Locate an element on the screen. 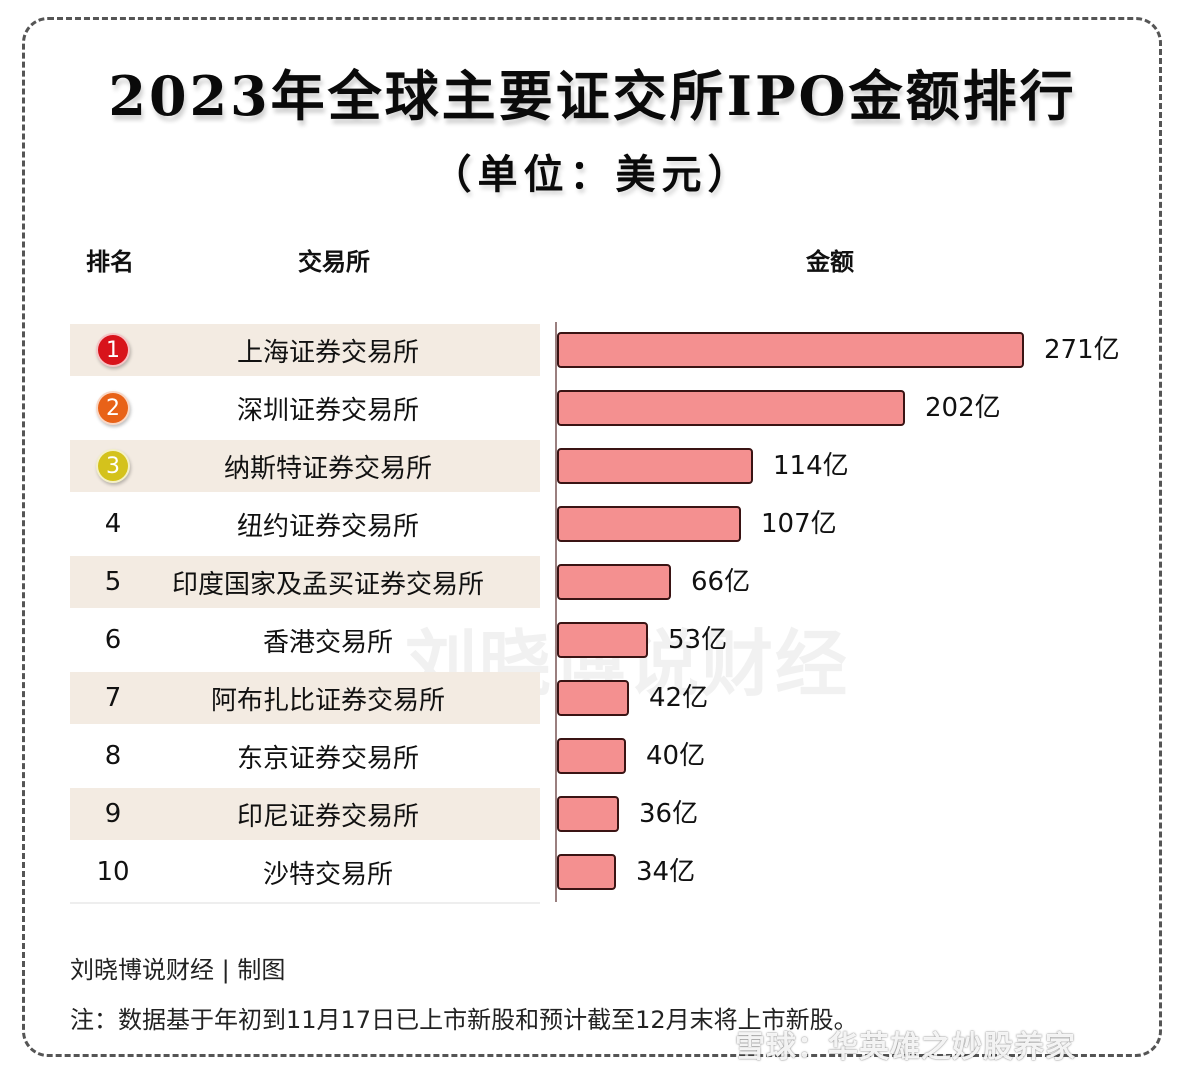 Image resolution: width=1185 pixels, height=1080 pixels. table-row: 2 深圳证券交易所 is located at coordinates (305, 408).